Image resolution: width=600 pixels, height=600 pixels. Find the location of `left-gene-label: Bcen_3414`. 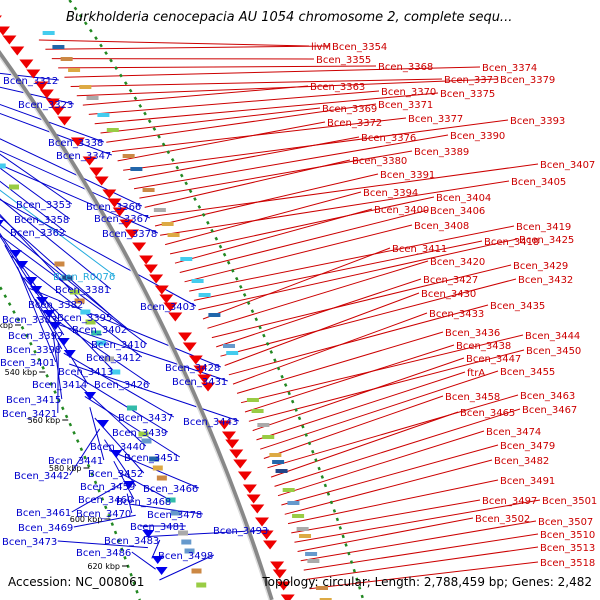

left-gene-label: Bcen_3414 is located at coordinates (59, 385).